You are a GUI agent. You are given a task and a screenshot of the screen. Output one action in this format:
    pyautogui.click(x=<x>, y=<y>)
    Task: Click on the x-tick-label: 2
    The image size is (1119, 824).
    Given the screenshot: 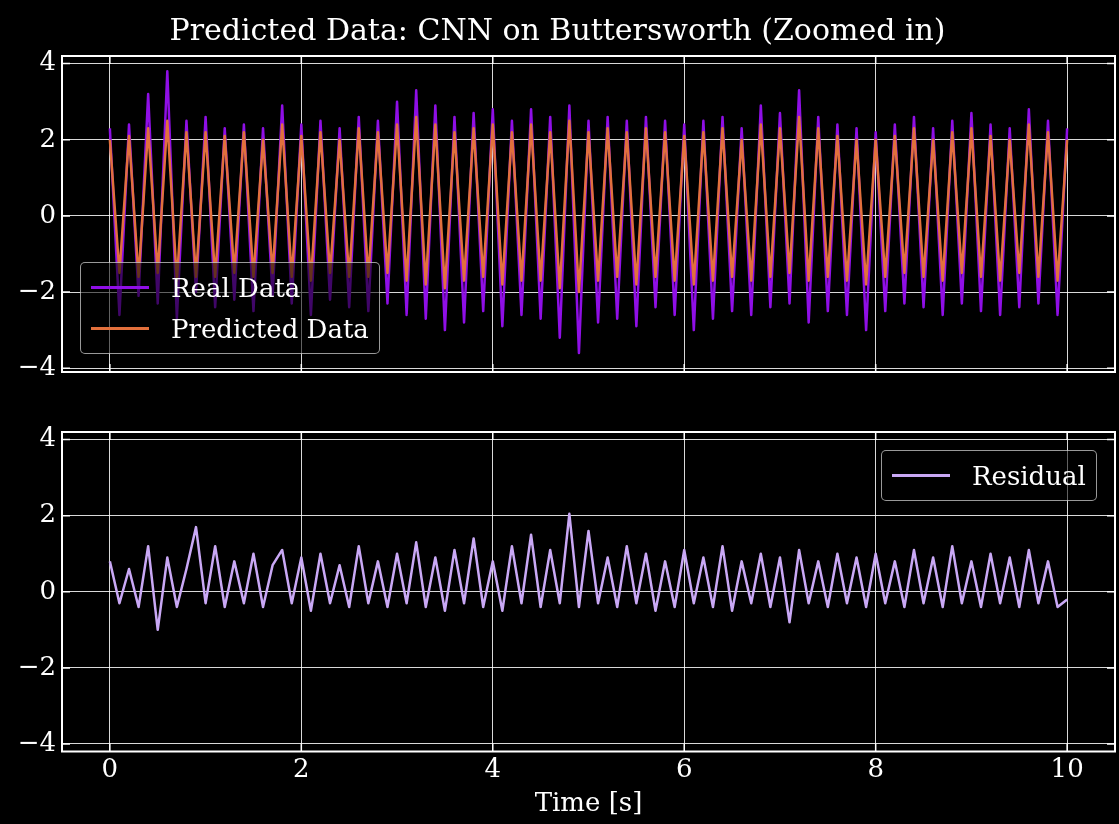 What is the action you would take?
    pyautogui.click(x=301, y=767)
    